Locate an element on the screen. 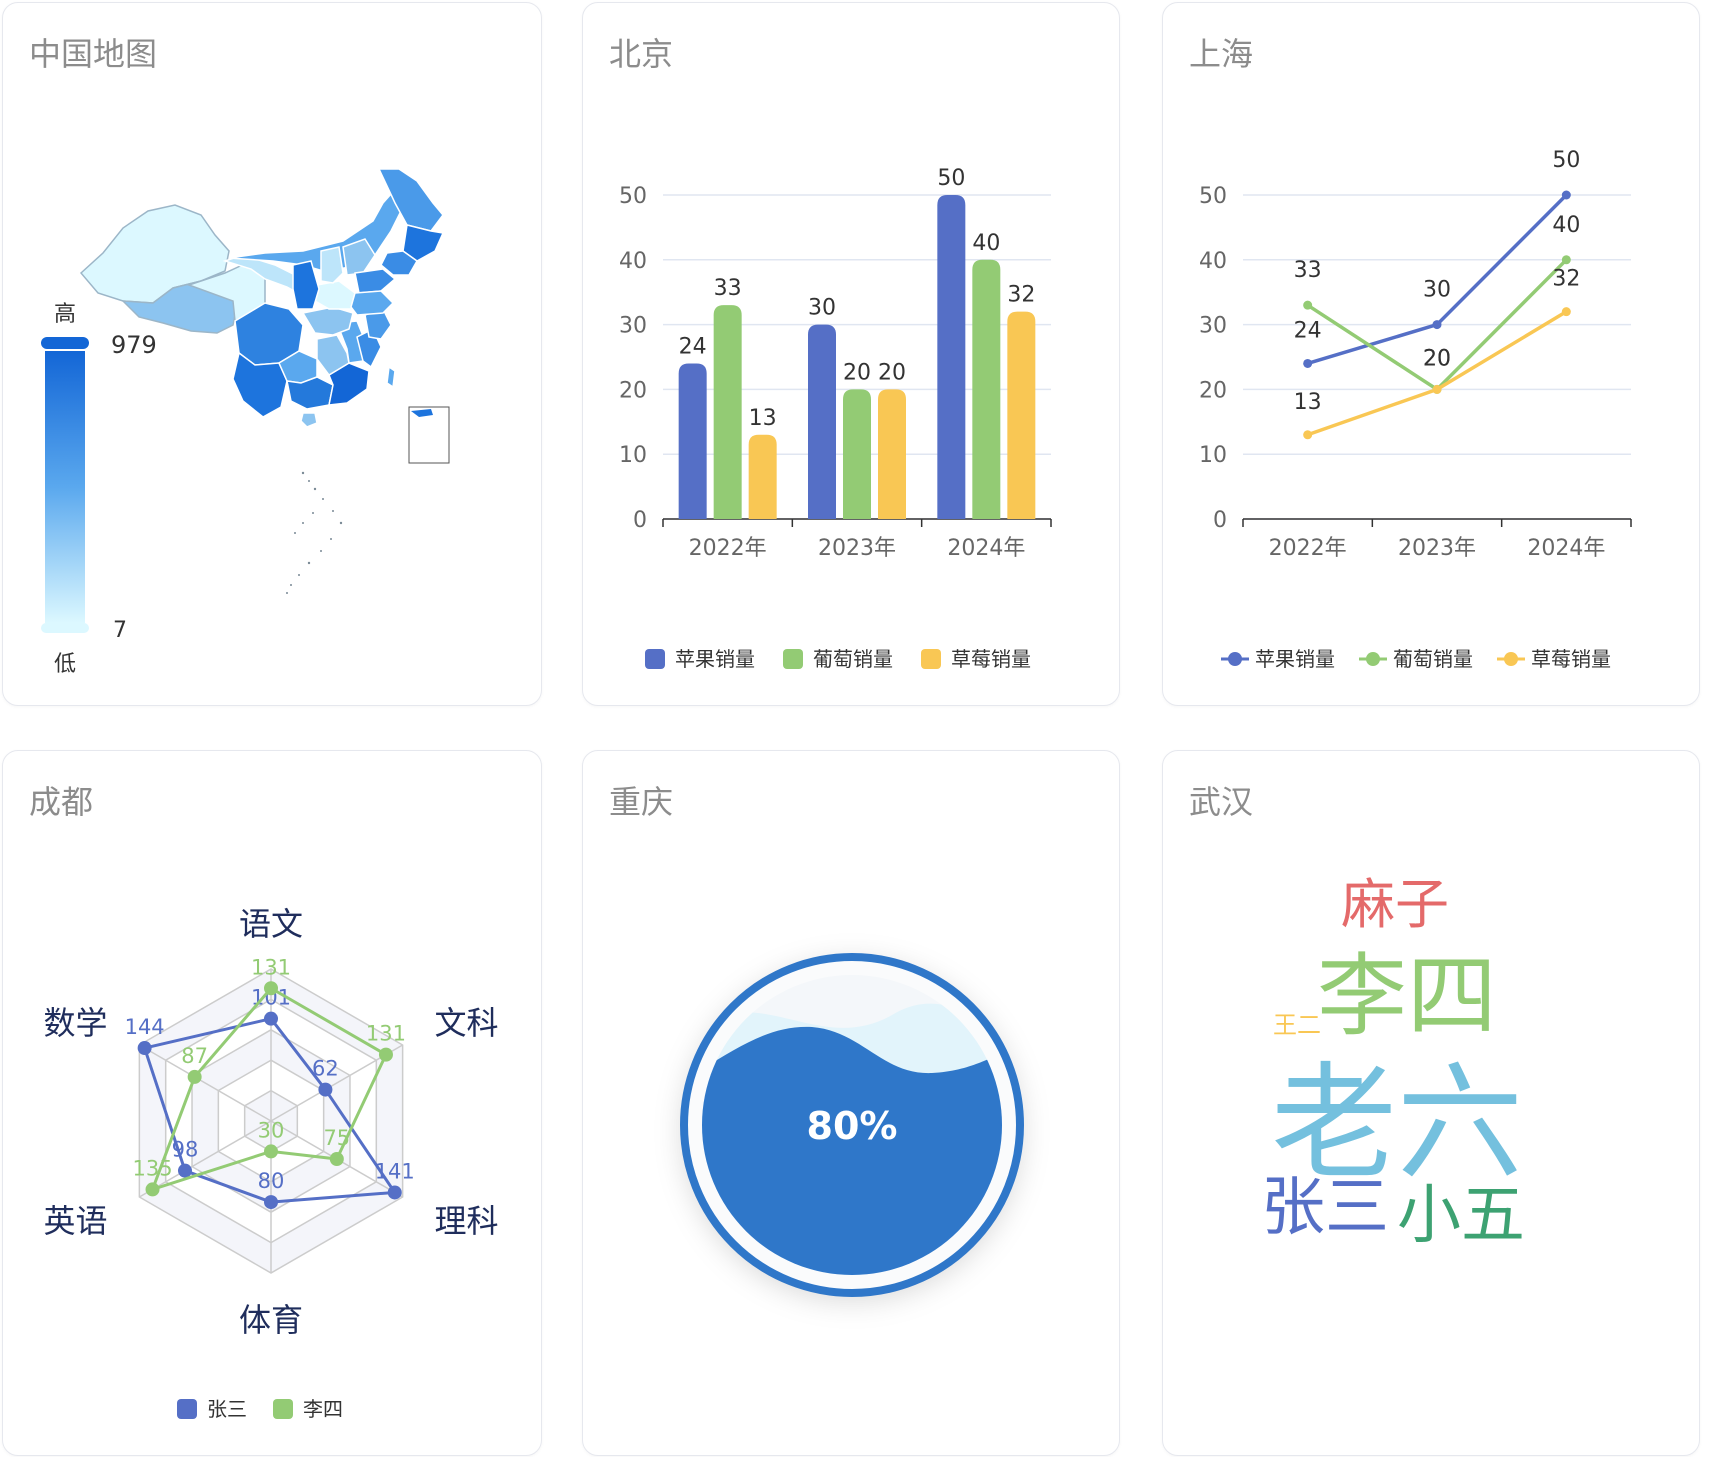 The image size is (1716, 1457). province-guangdong is located at coordinates (349, 384).